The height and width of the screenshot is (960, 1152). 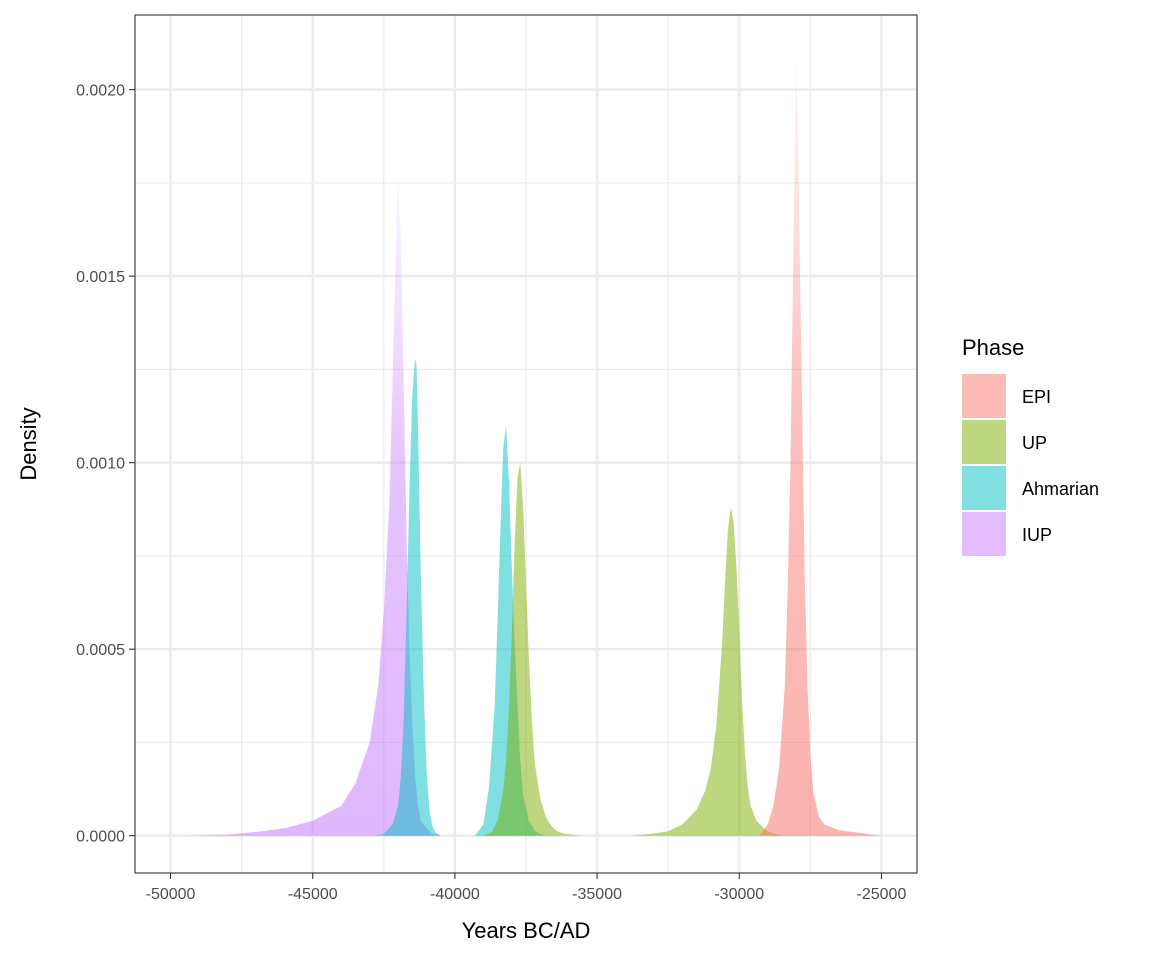 What do you see at coordinates (526, 930) in the screenshot?
I see `x-axis-title: Years BC/AD` at bounding box center [526, 930].